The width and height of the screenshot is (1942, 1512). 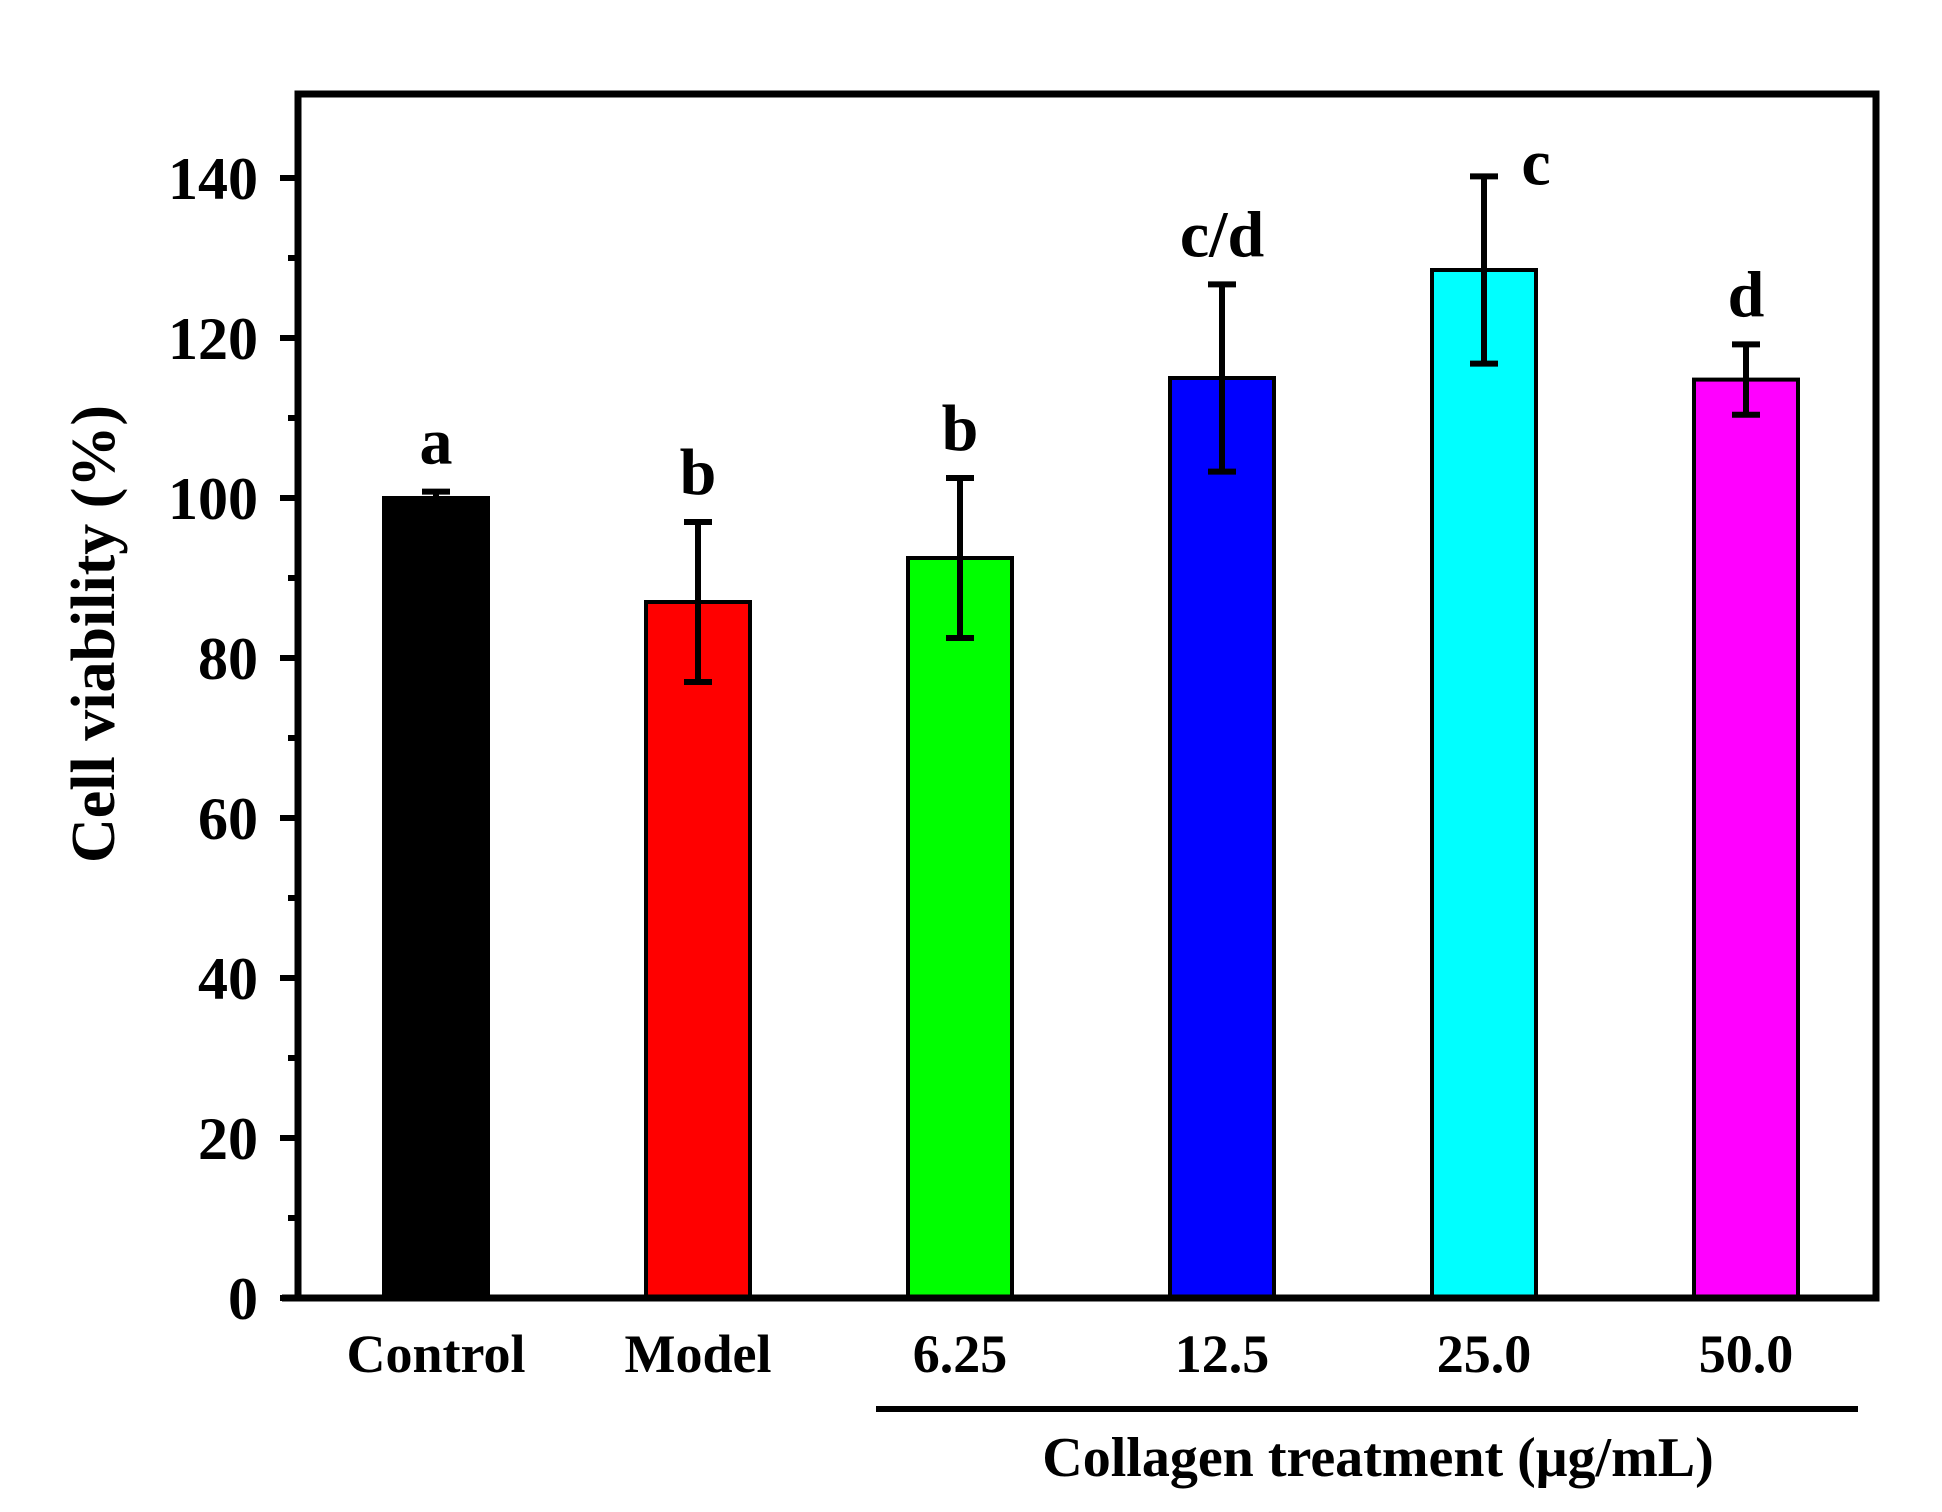 What do you see at coordinates (436, 442) in the screenshot?
I see `significance-label-1: a` at bounding box center [436, 442].